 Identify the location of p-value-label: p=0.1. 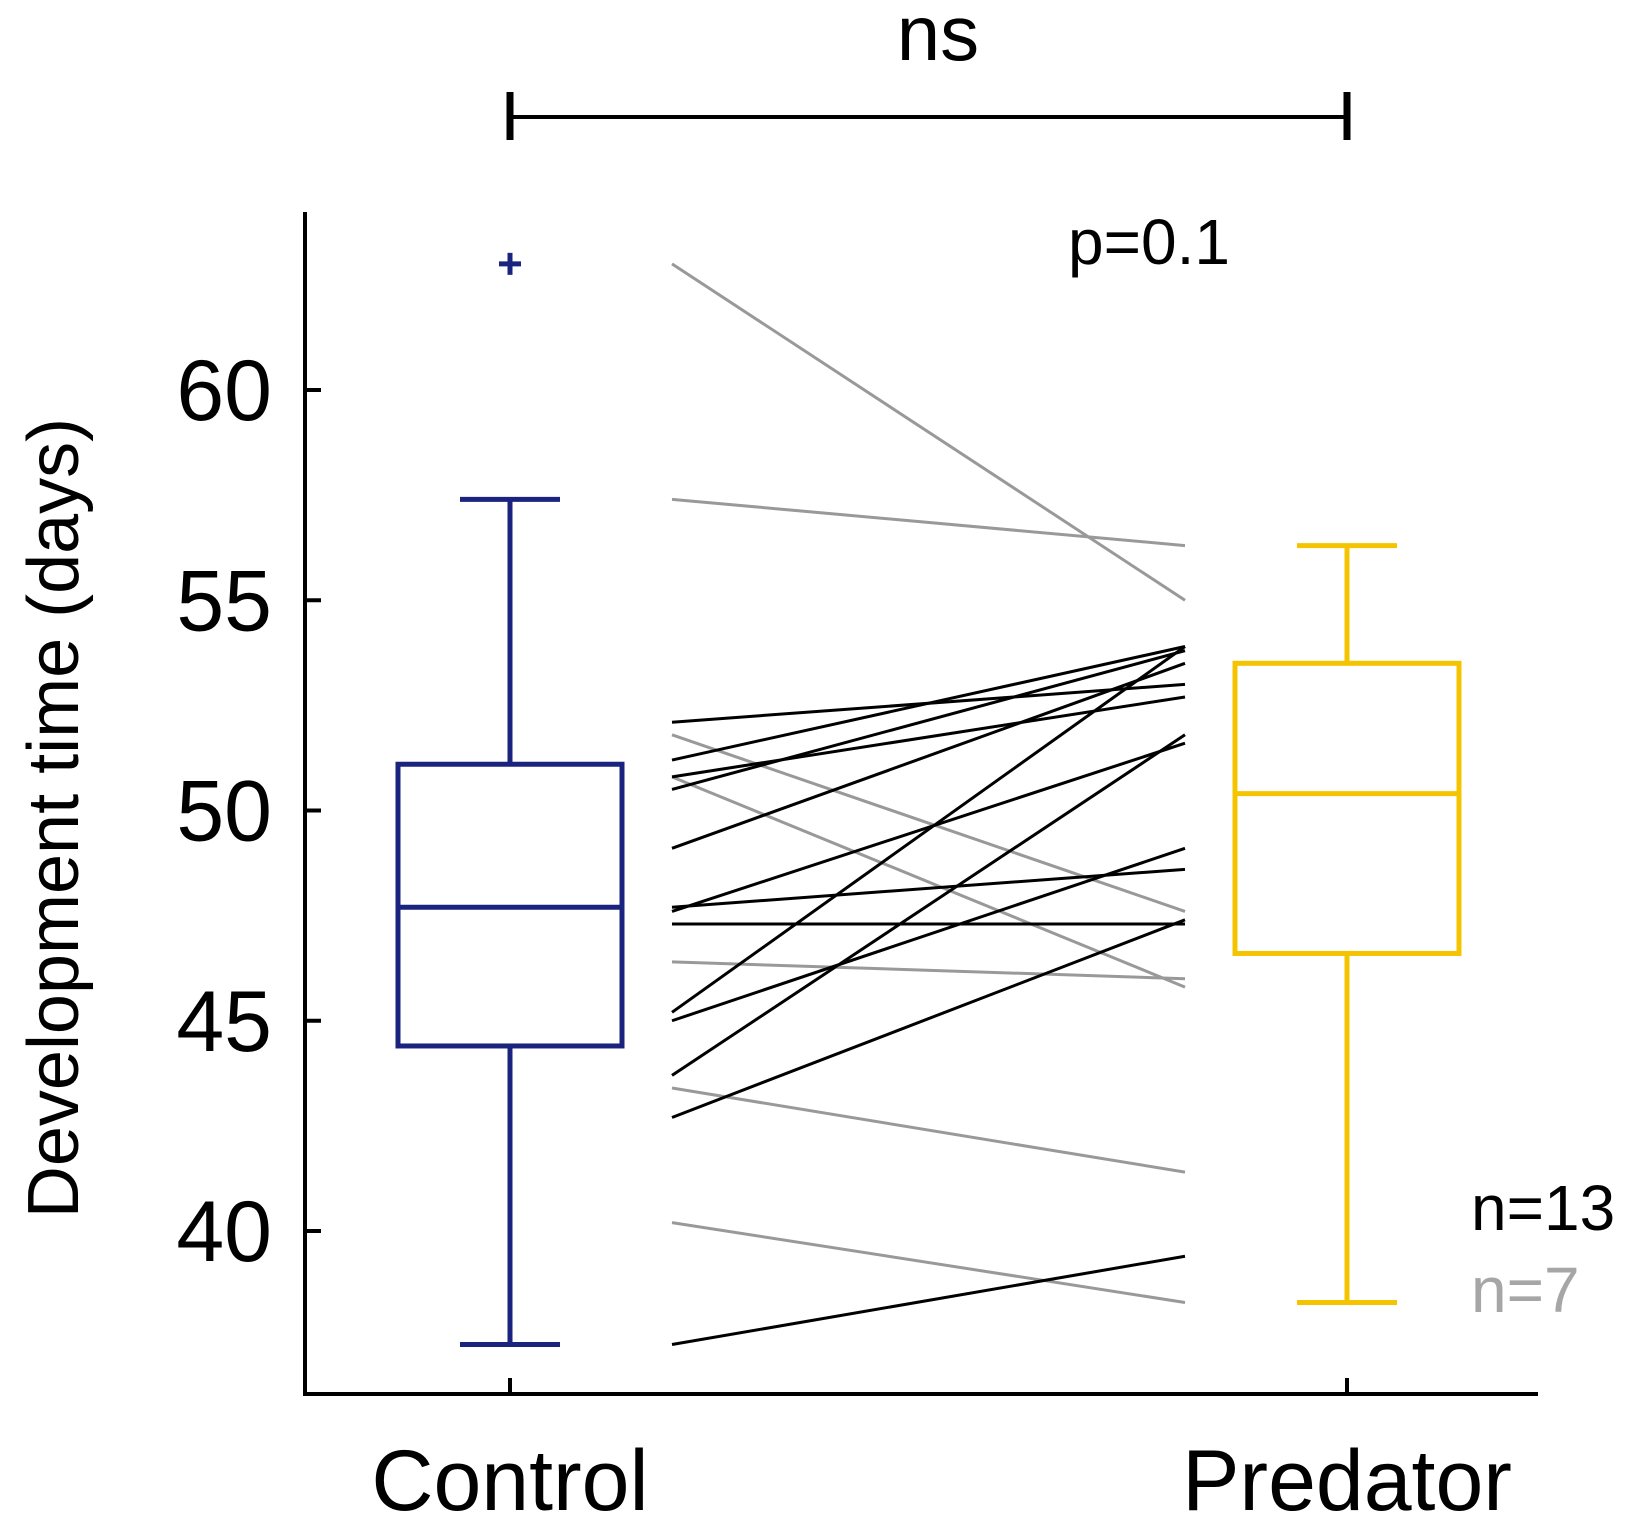
(1149, 242).